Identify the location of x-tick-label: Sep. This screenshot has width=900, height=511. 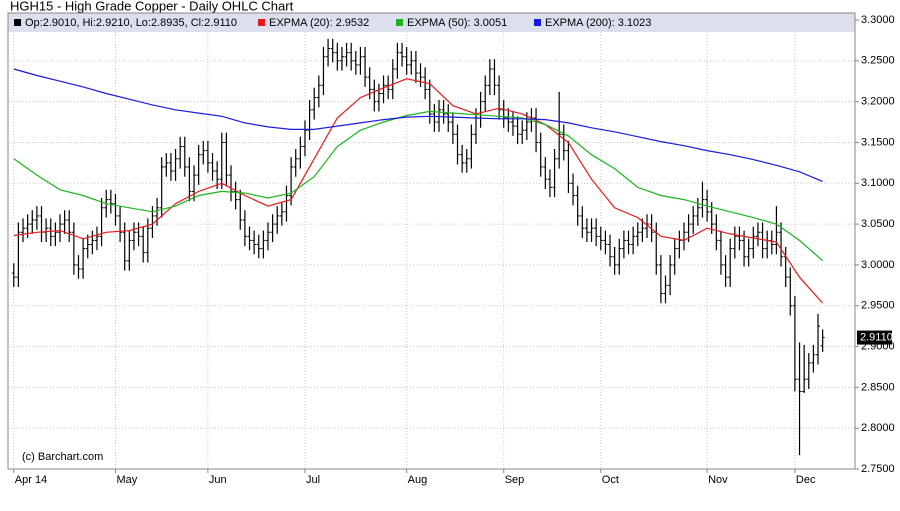
(515, 480).